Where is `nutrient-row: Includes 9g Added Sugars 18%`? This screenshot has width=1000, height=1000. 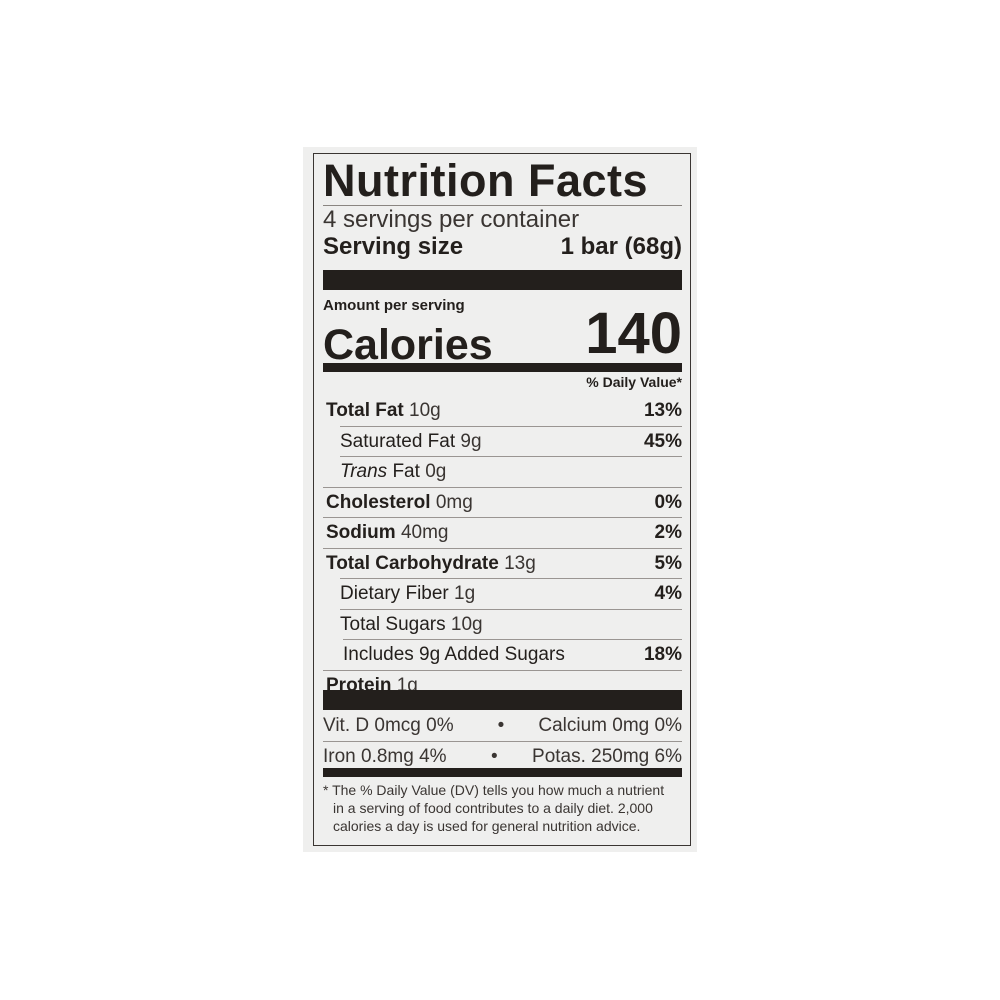 nutrient-row: Includes 9g Added Sugars 18% is located at coordinates (502, 655).